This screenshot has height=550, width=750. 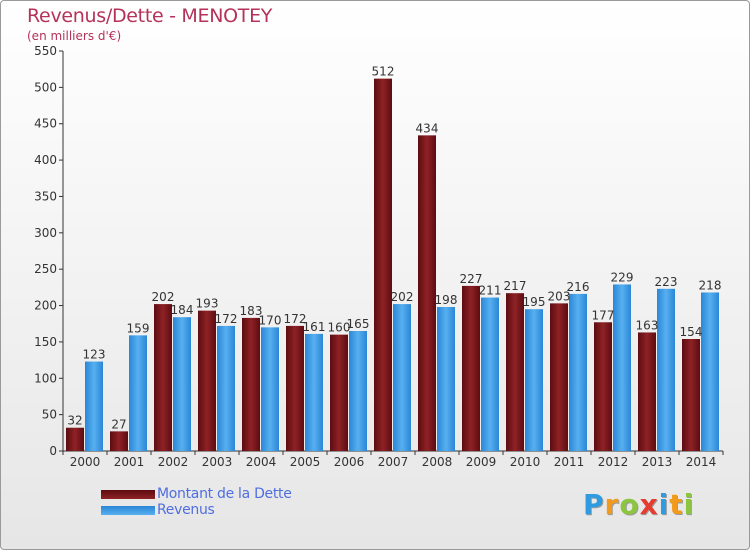 I want to click on logo-letter: P, so click(x=594, y=504).